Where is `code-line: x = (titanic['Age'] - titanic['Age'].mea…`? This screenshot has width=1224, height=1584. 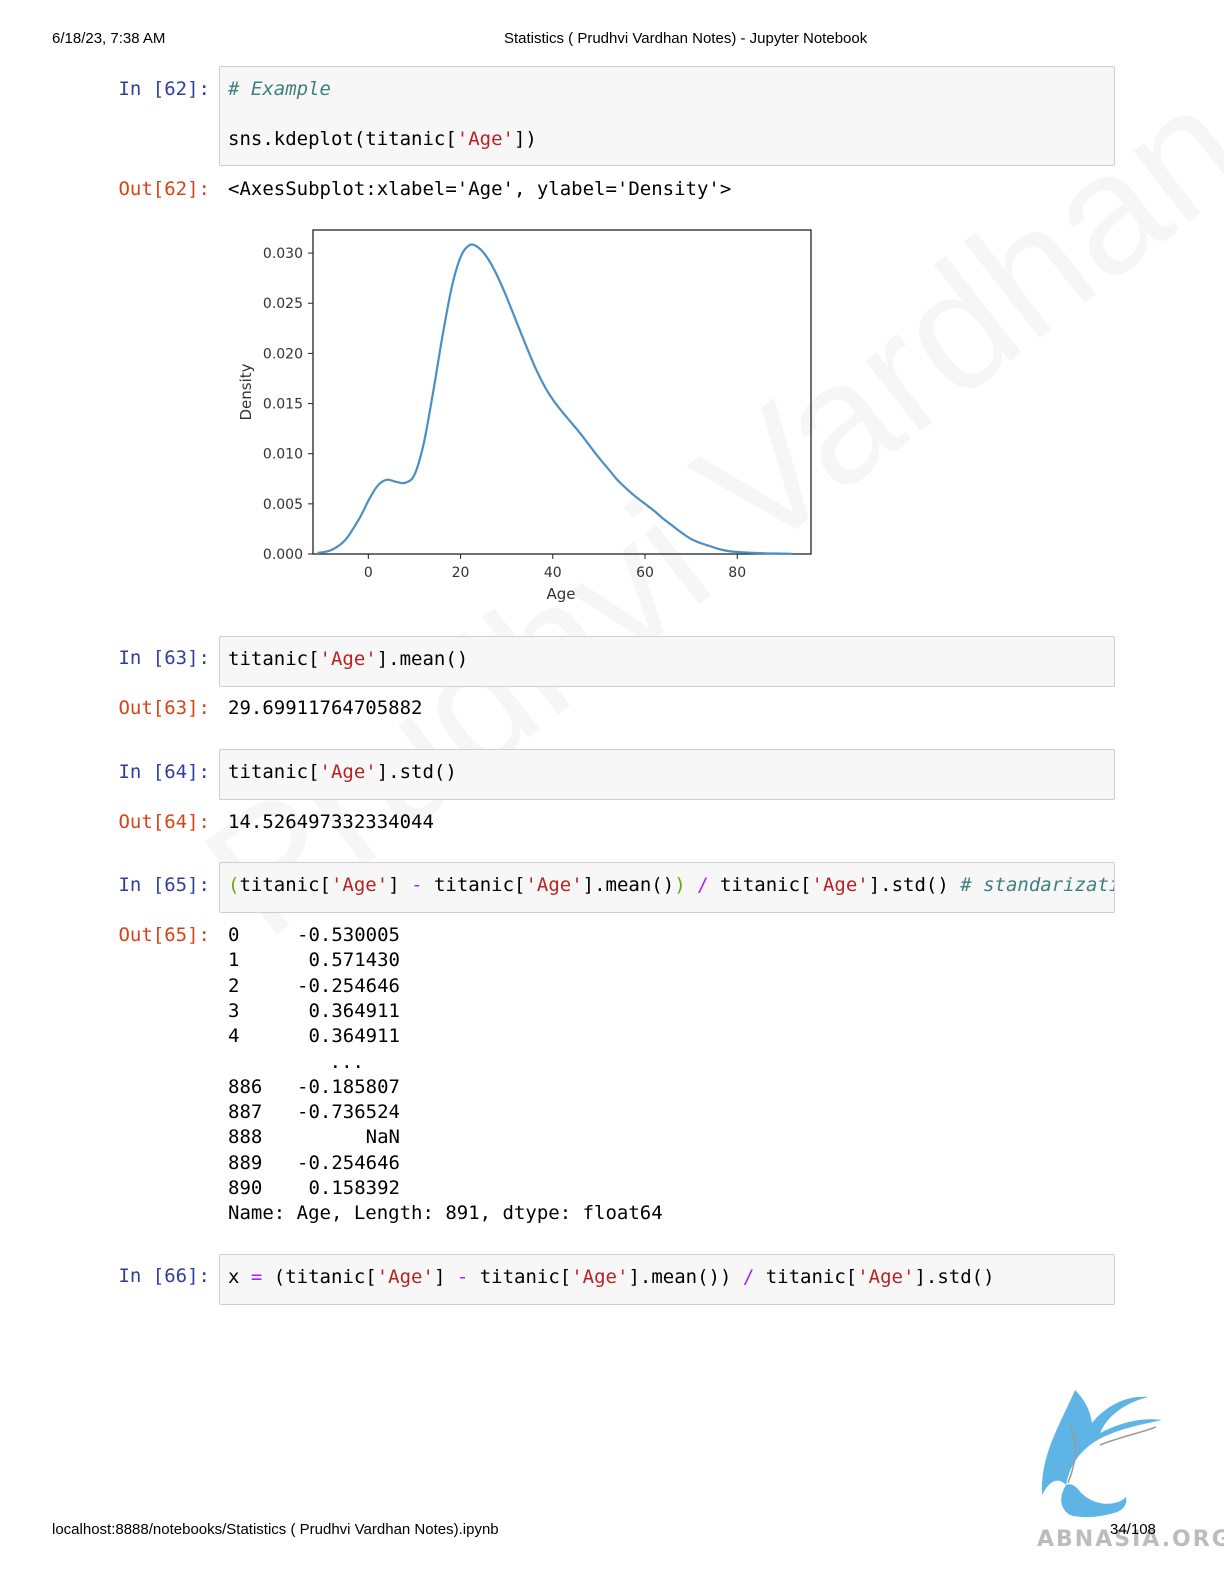
code-line: x = (titanic['Age'] - titanic['Age'].mea… is located at coordinates (611, 1277).